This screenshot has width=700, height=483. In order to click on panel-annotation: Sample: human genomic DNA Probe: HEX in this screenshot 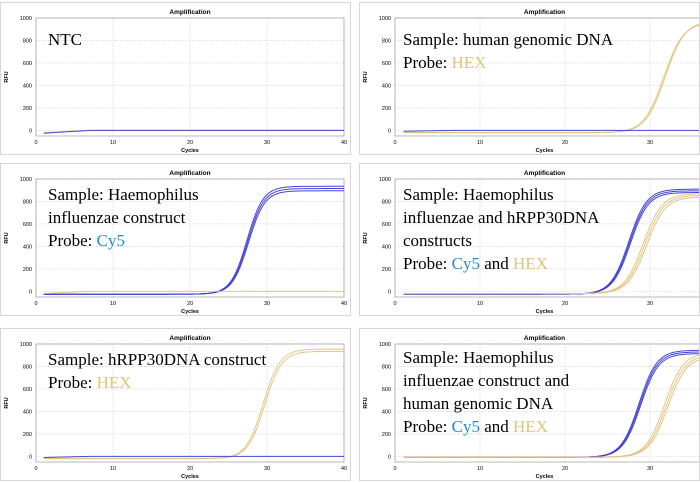, I will do `click(508, 51)`.